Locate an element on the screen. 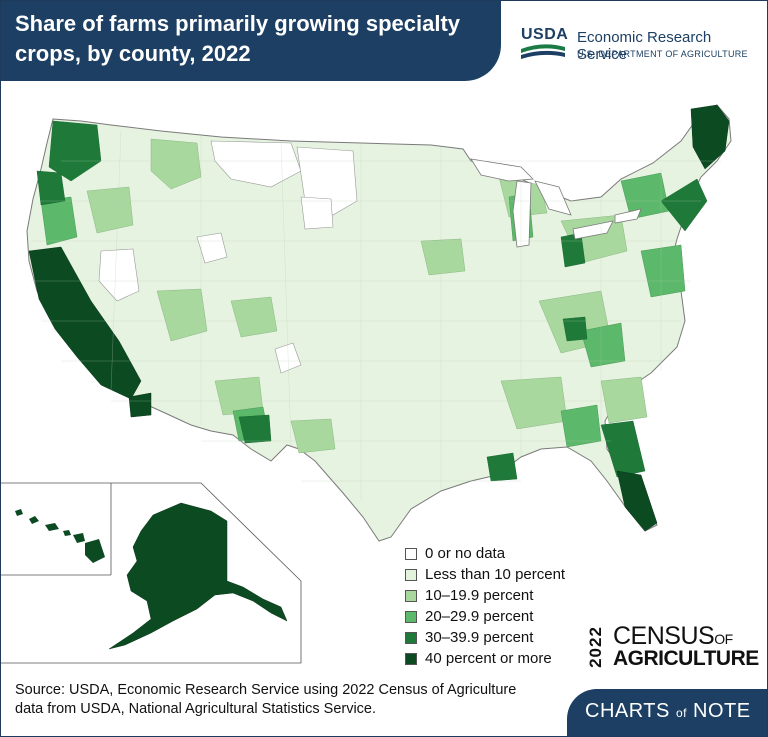  legend-label: 30–39.9 percent is located at coordinates (479, 637).